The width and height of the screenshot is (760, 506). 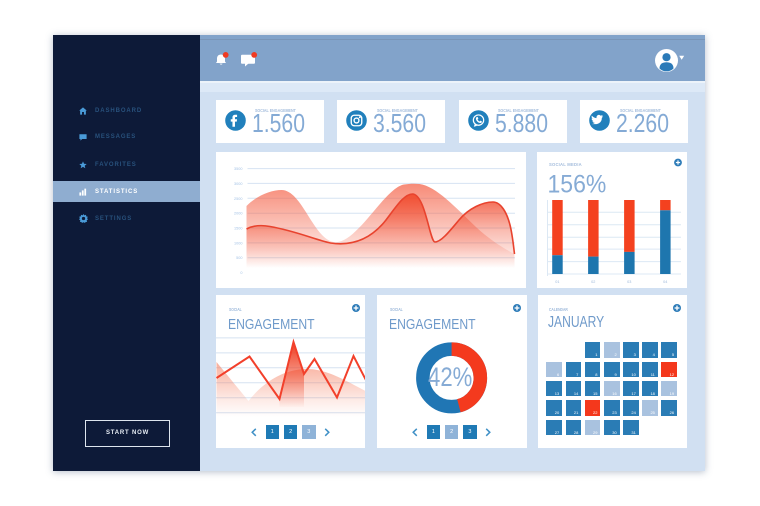 I want to click on svg-text: 03, so click(x=629, y=282).